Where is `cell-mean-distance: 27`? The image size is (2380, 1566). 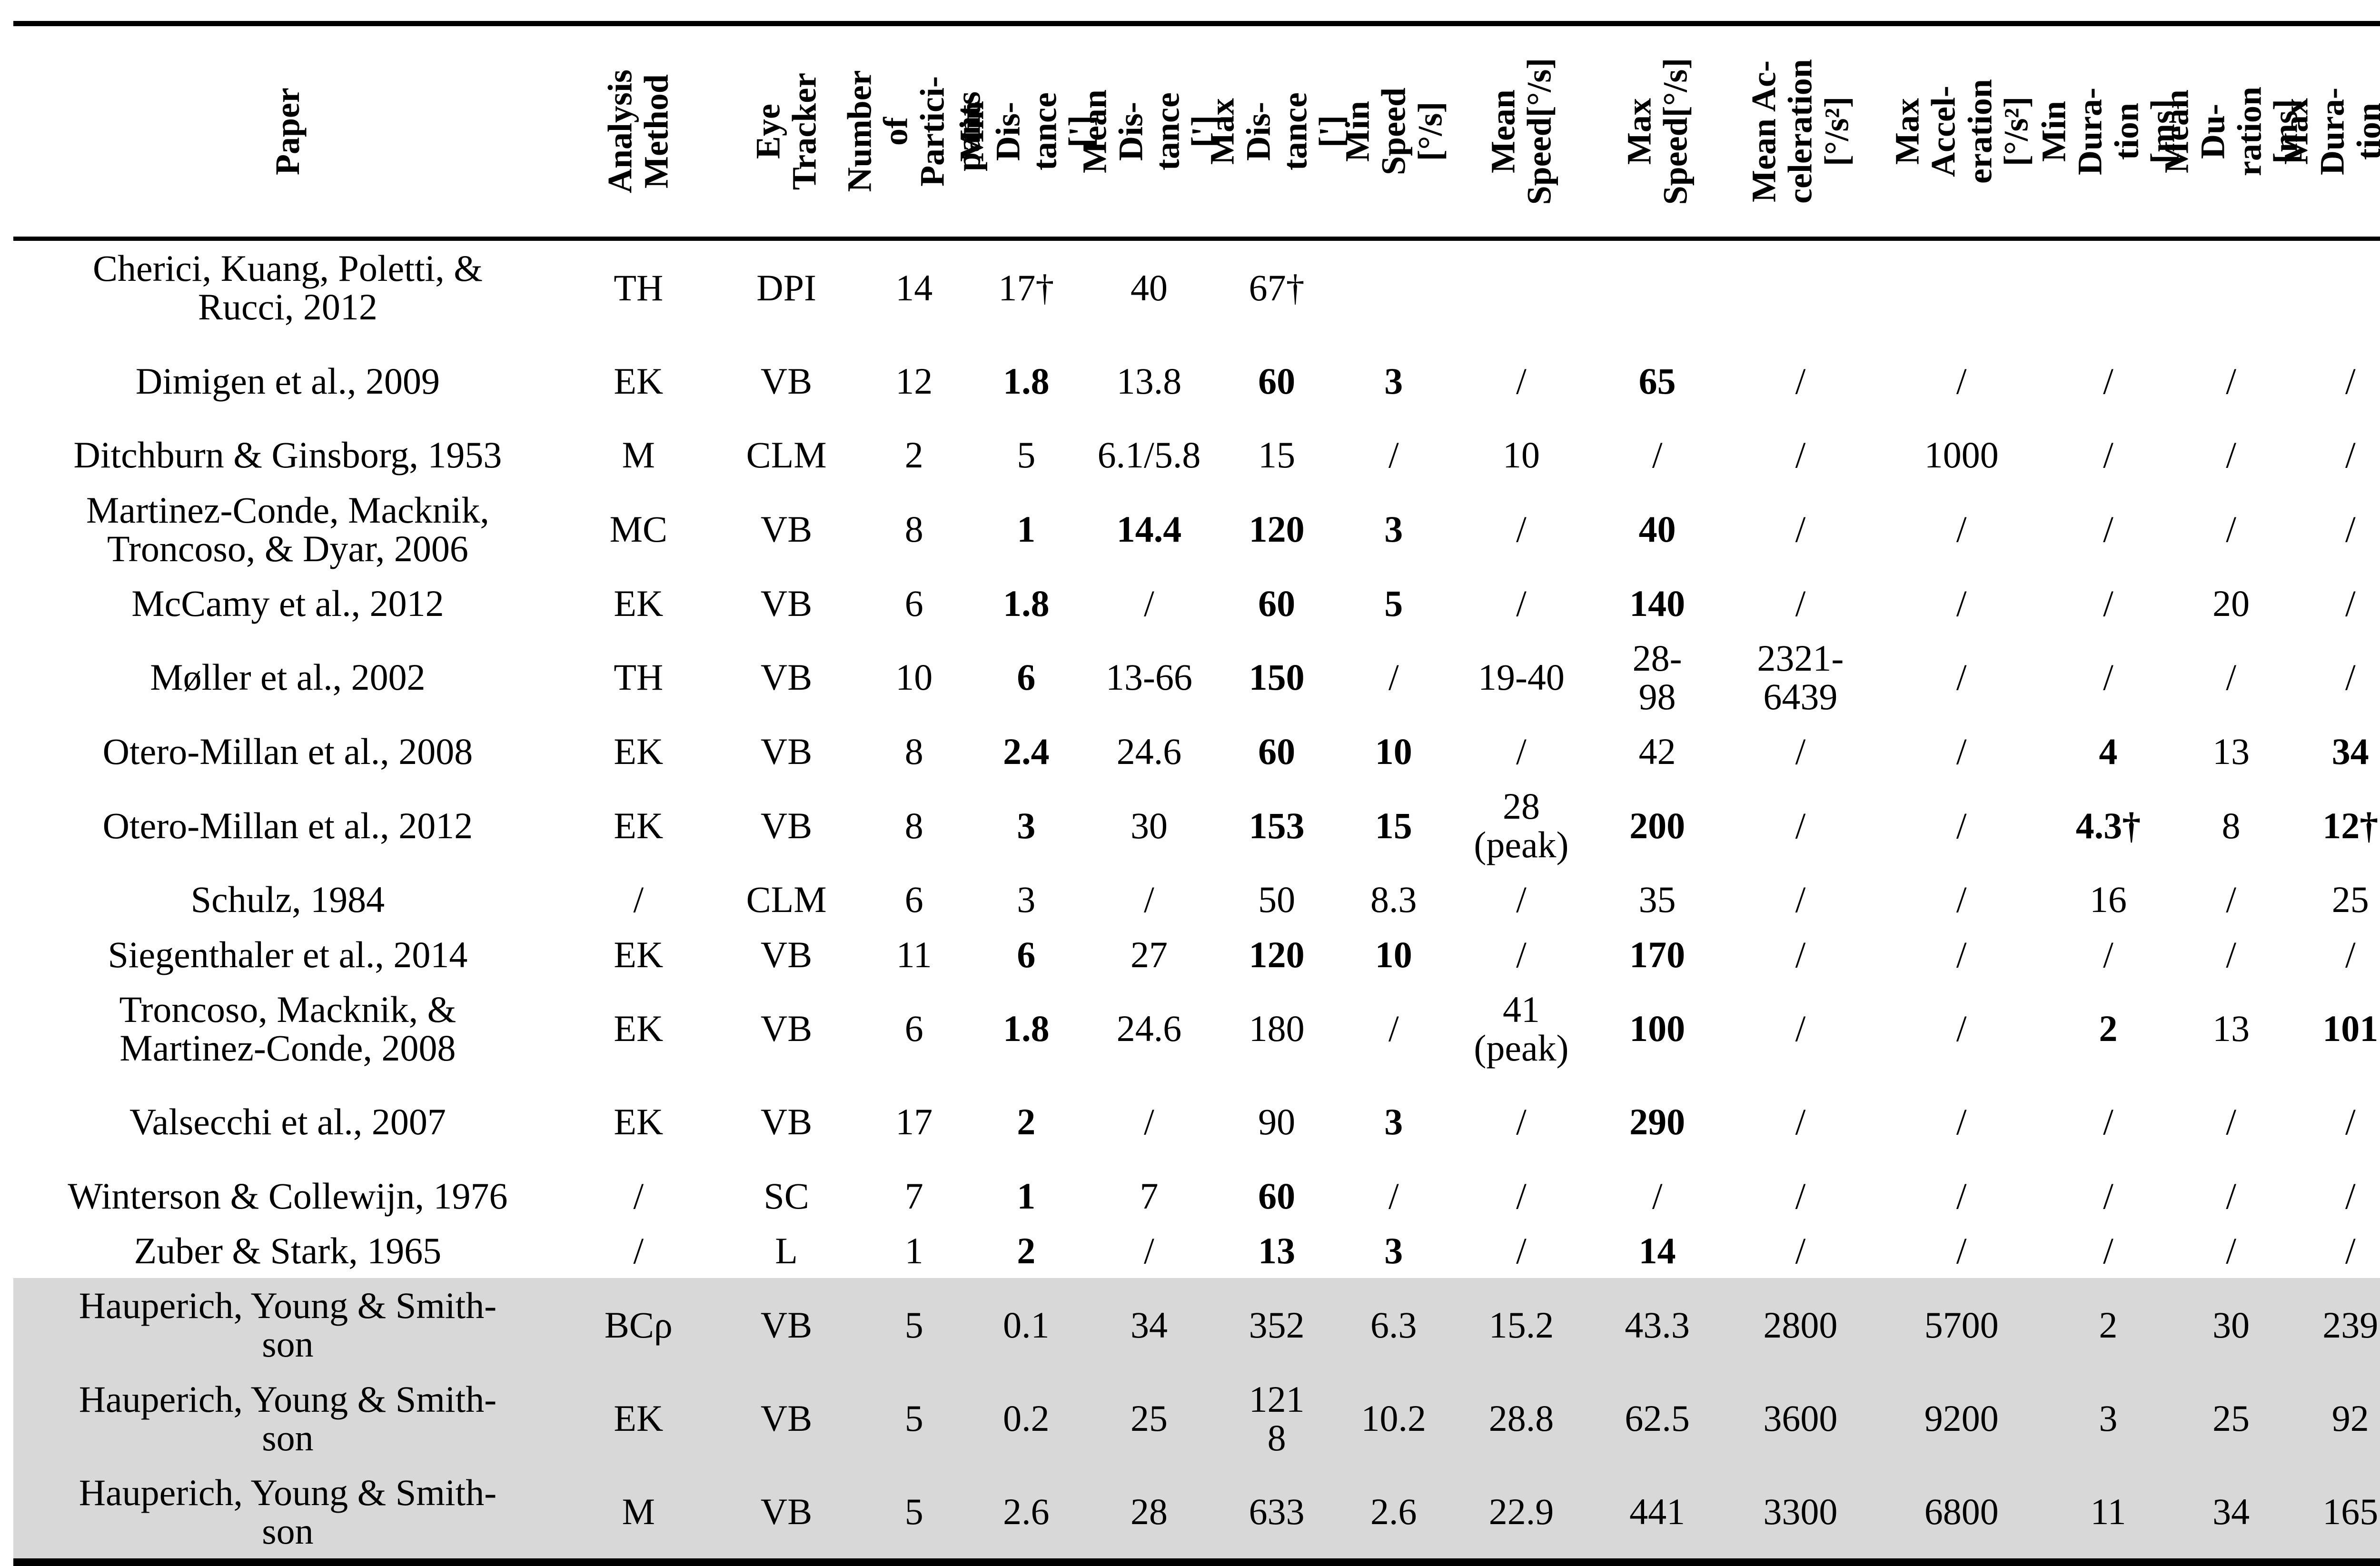 cell-mean-distance: 27 is located at coordinates (1149, 954).